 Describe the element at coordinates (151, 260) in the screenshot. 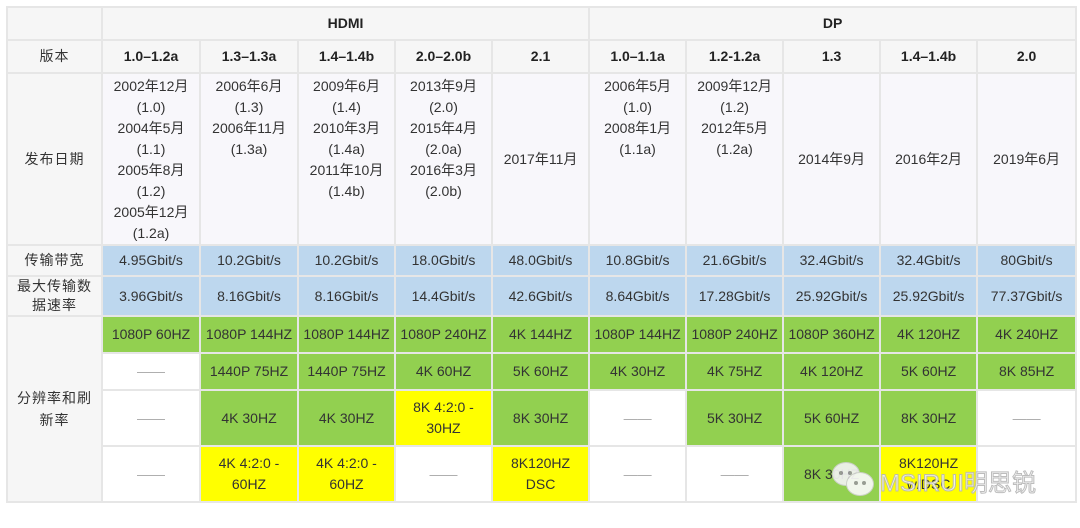

I see `bandwidth-cell: 4.95Gbit/s` at that location.